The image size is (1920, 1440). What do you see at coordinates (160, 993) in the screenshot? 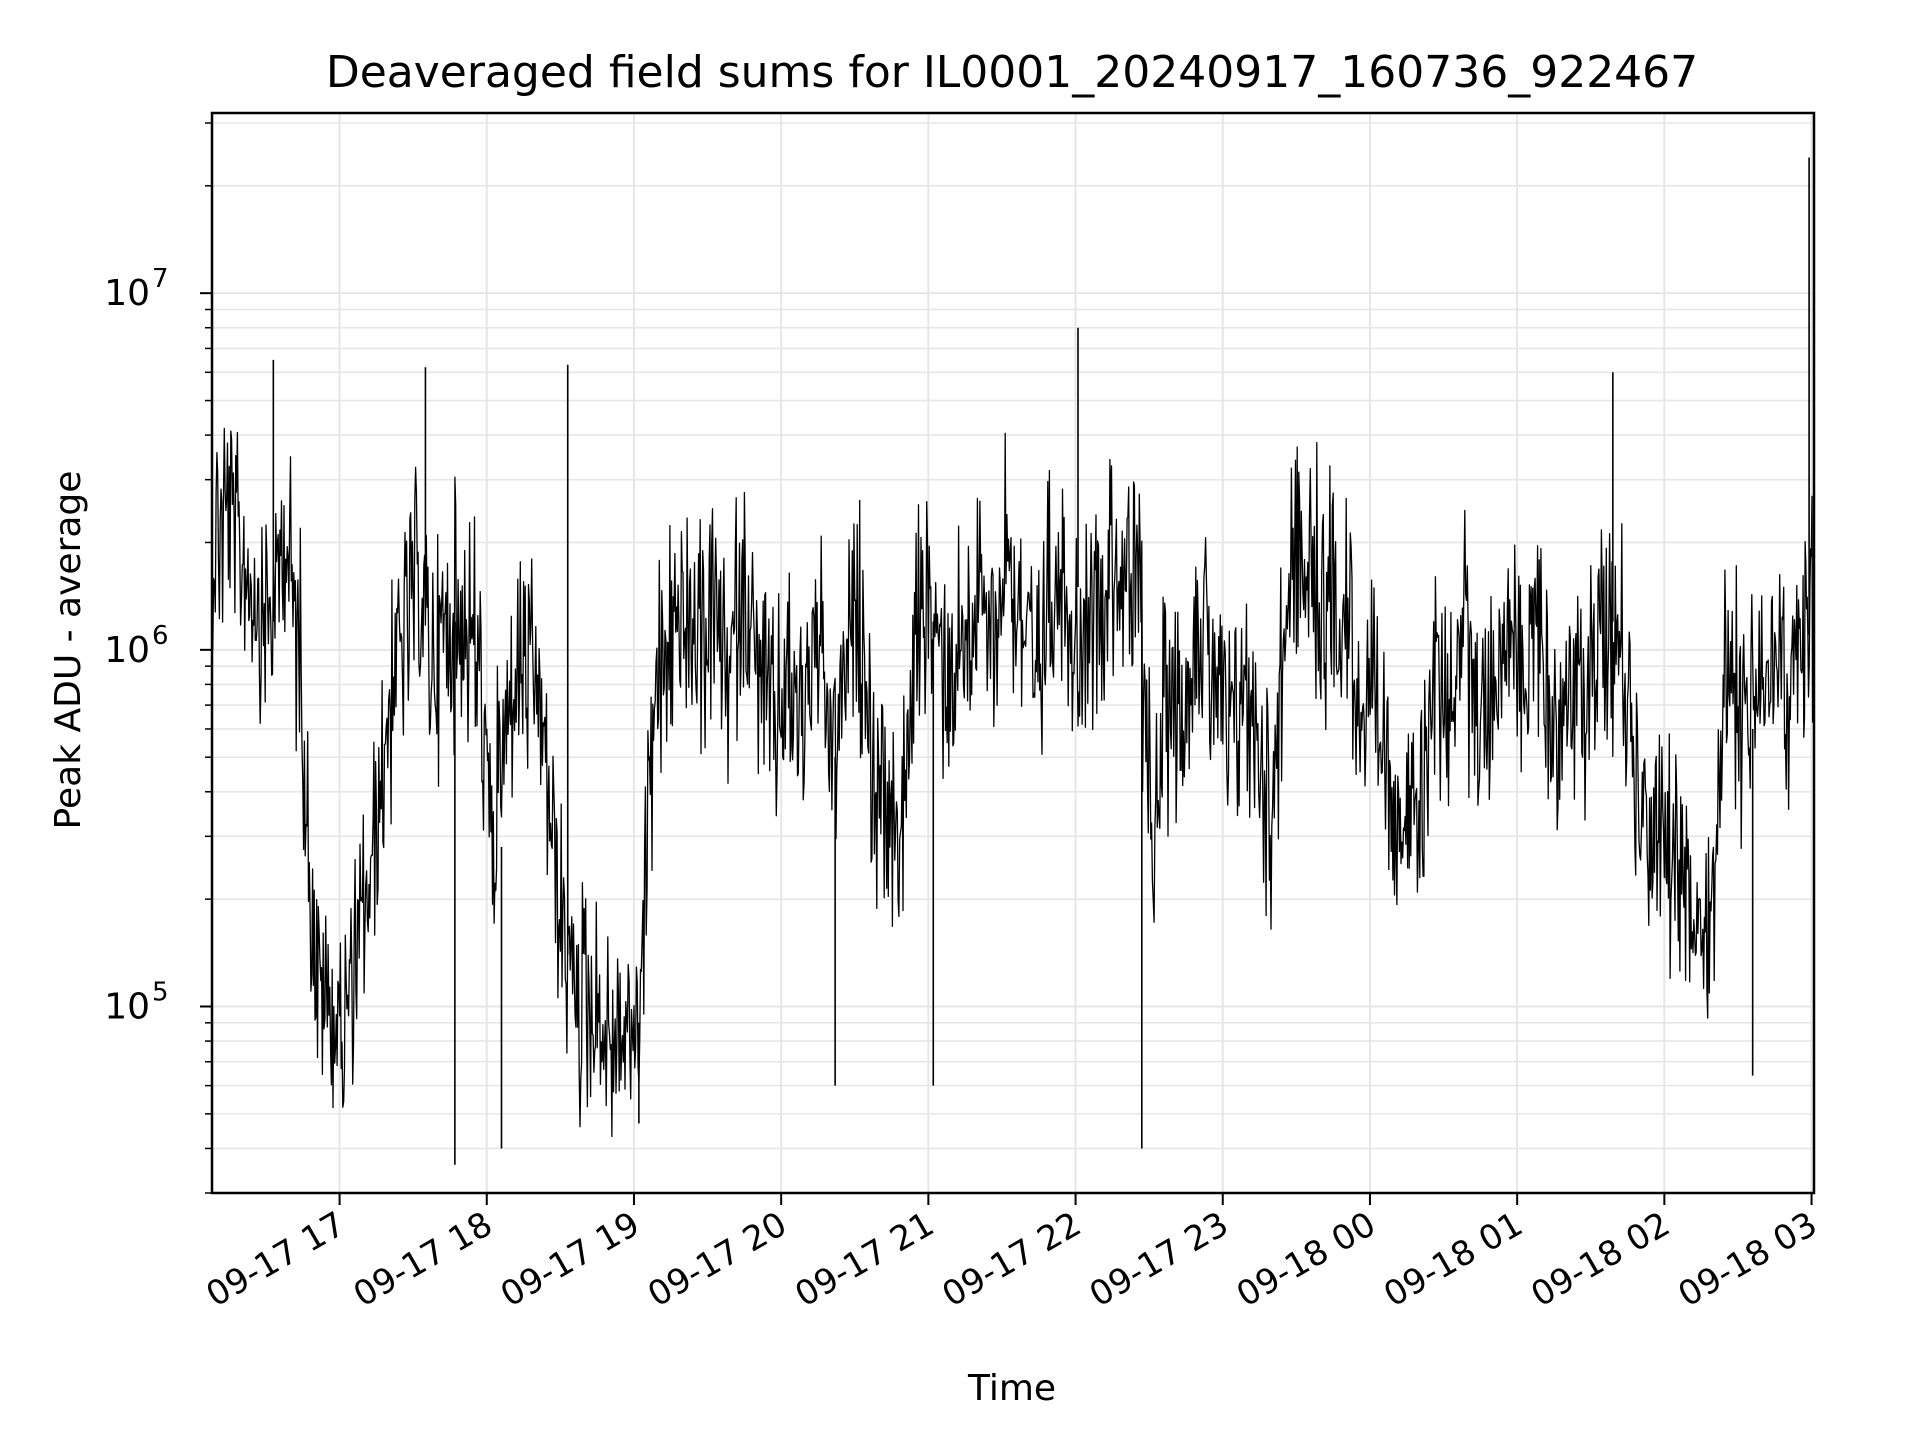
I see `y-tick-exponent: 5` at bounding box center [160, 993].